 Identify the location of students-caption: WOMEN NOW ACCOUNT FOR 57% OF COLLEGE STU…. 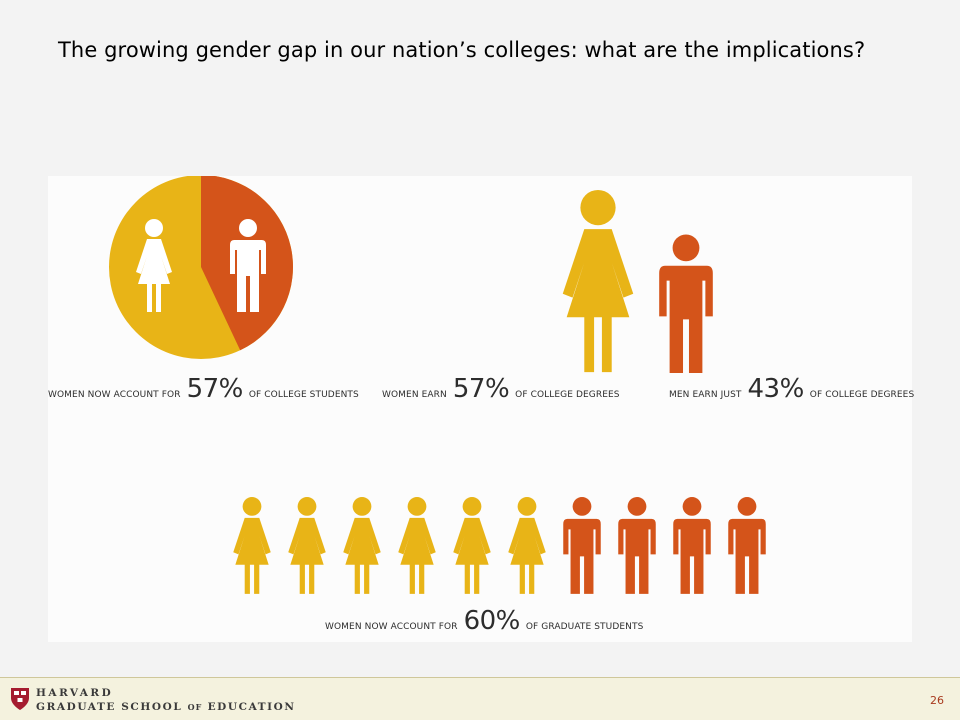
(203, 389).